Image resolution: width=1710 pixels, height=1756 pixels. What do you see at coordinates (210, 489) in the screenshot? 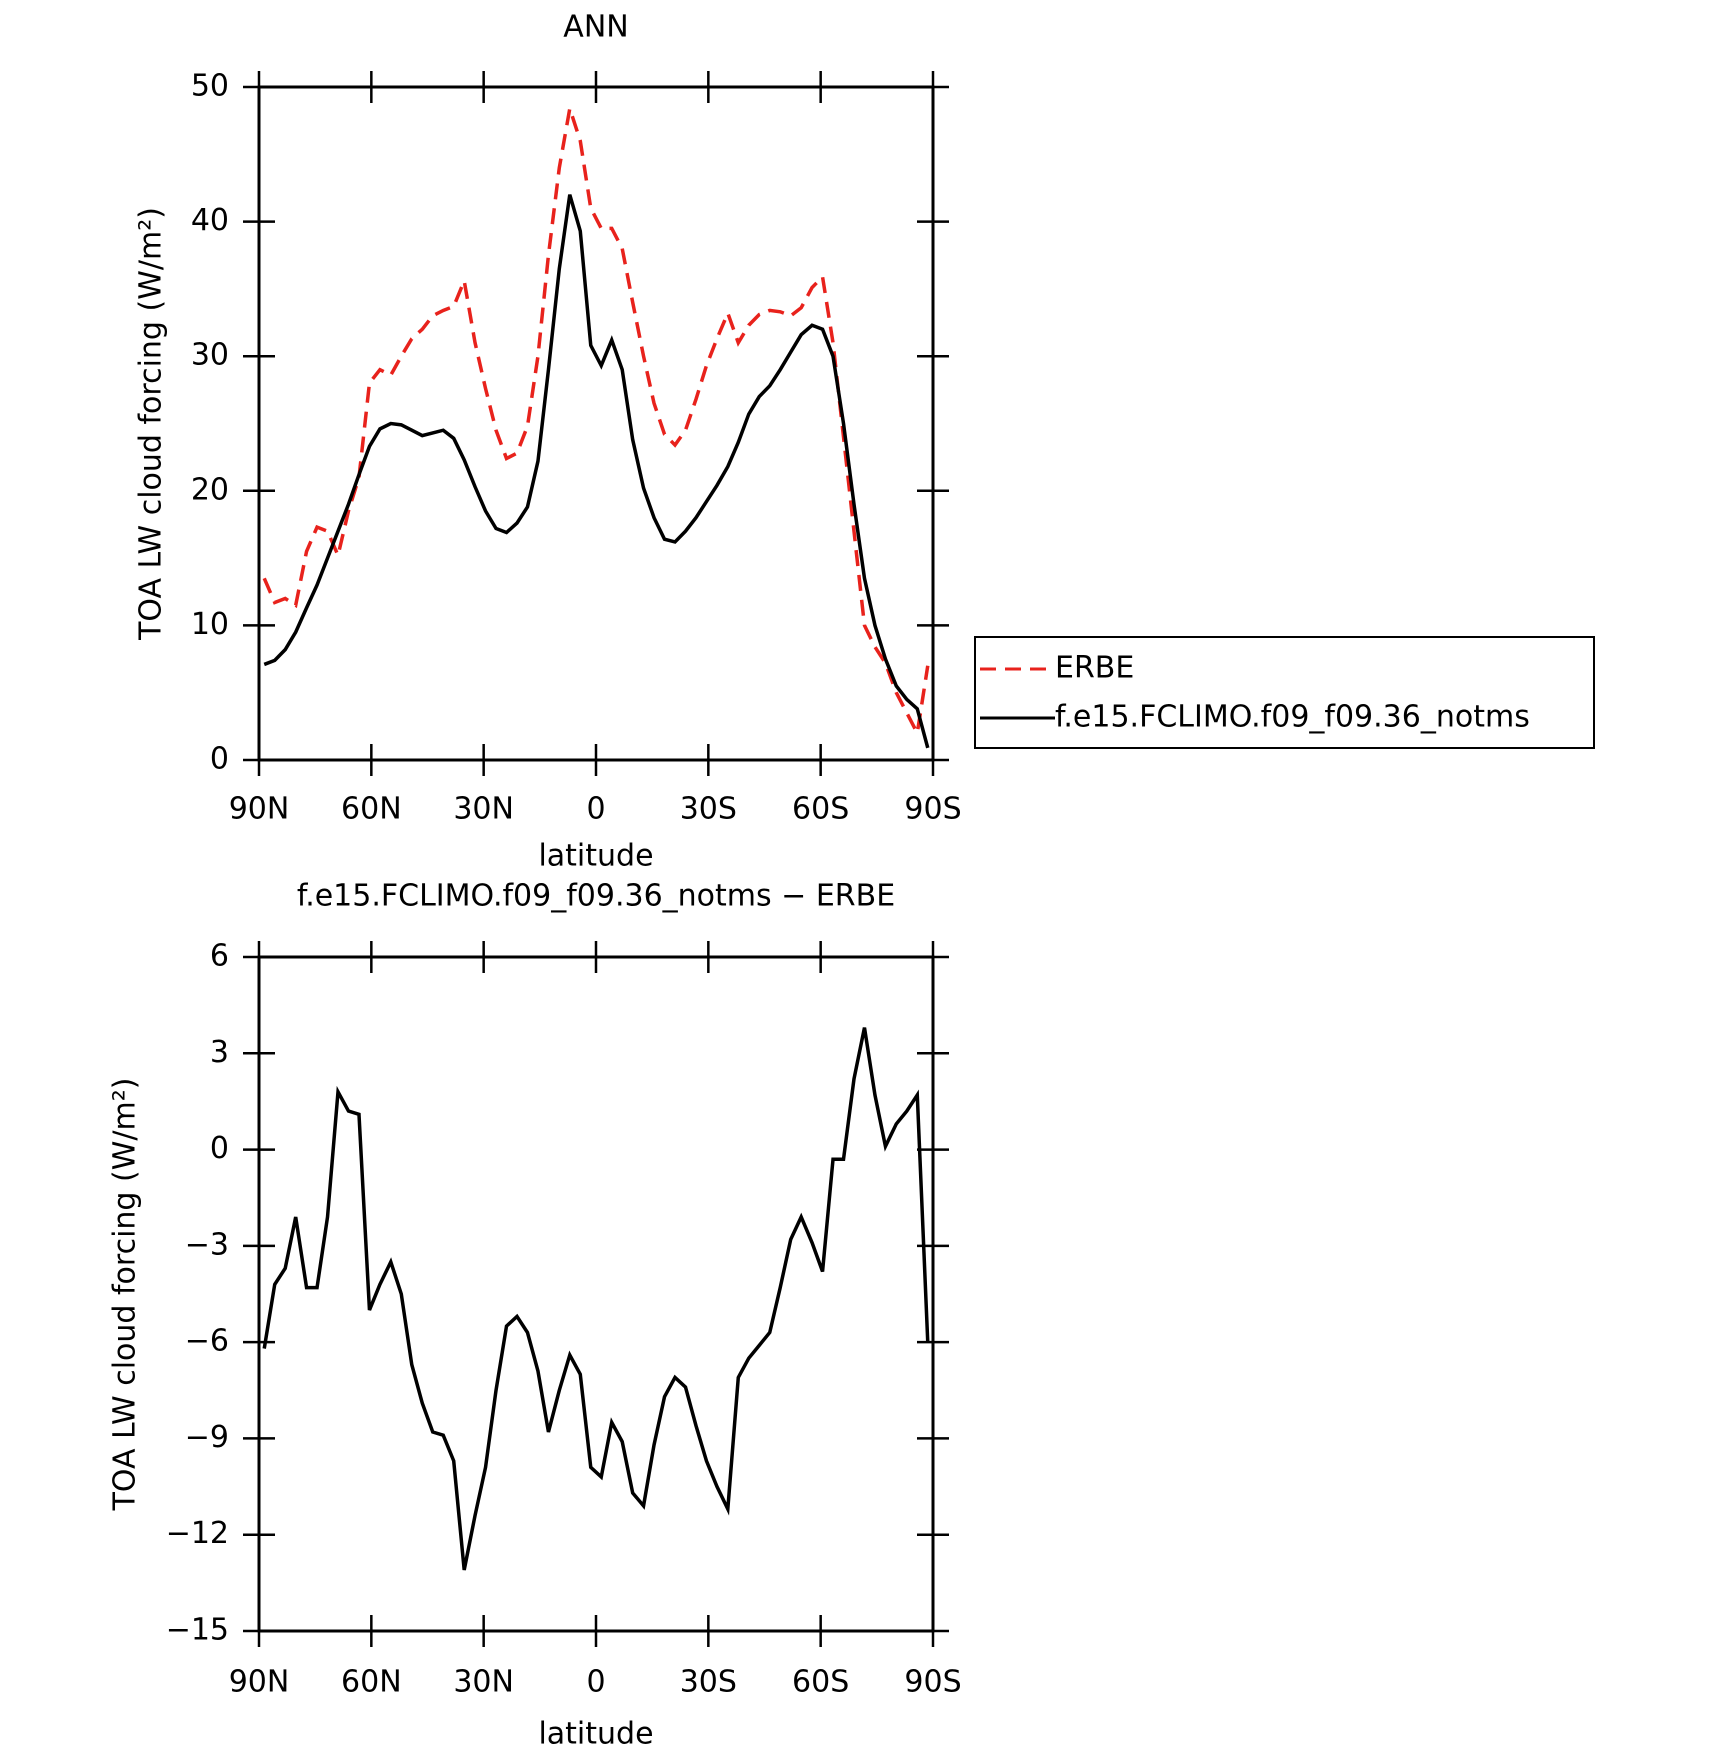
I see `y-tick-label: 20` at bounding box center [210, 489].